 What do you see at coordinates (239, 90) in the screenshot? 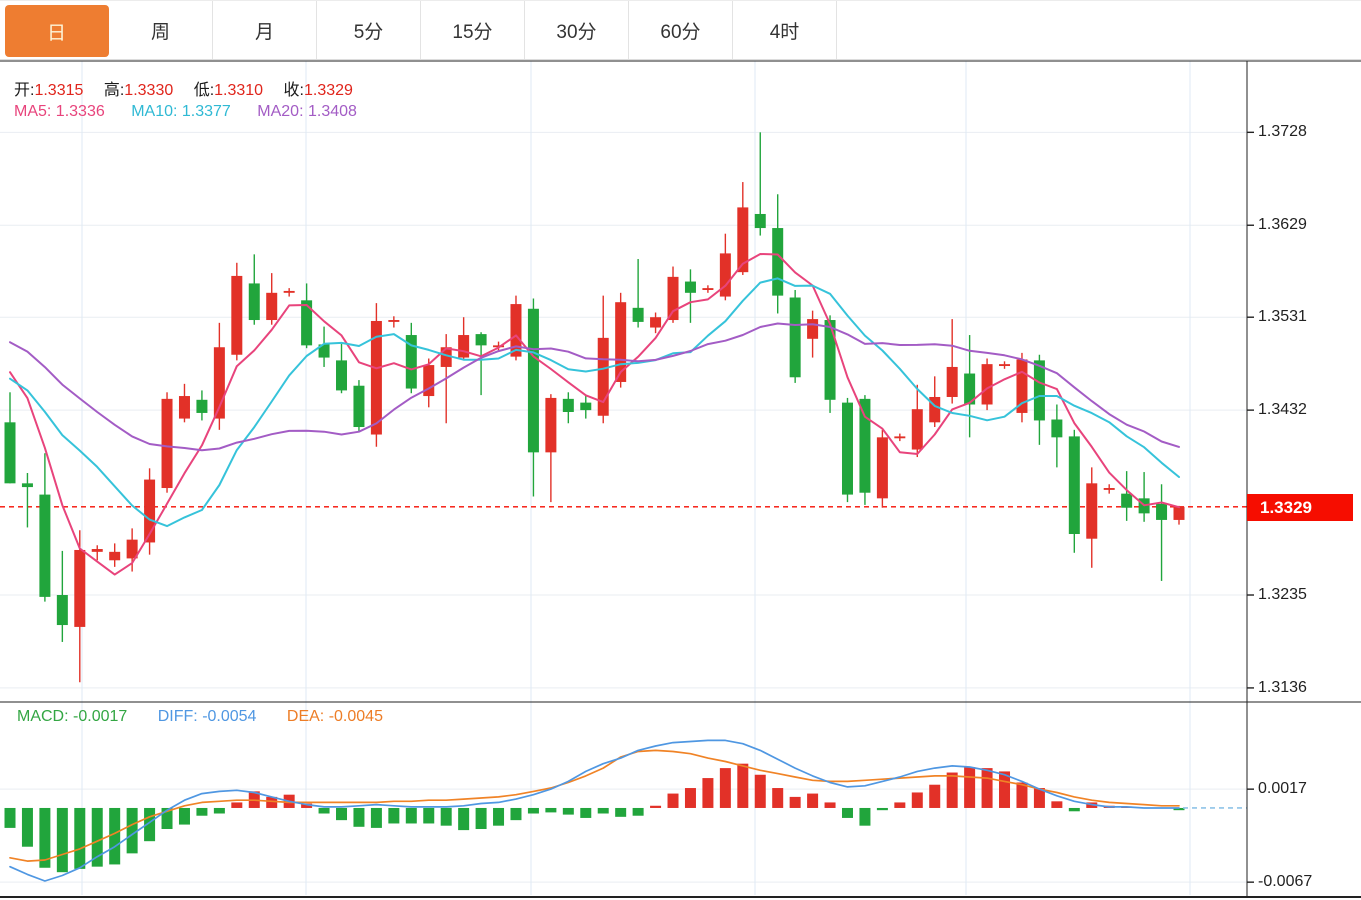
I see `low-value: 1.3310` at bounding box center [239, 90].